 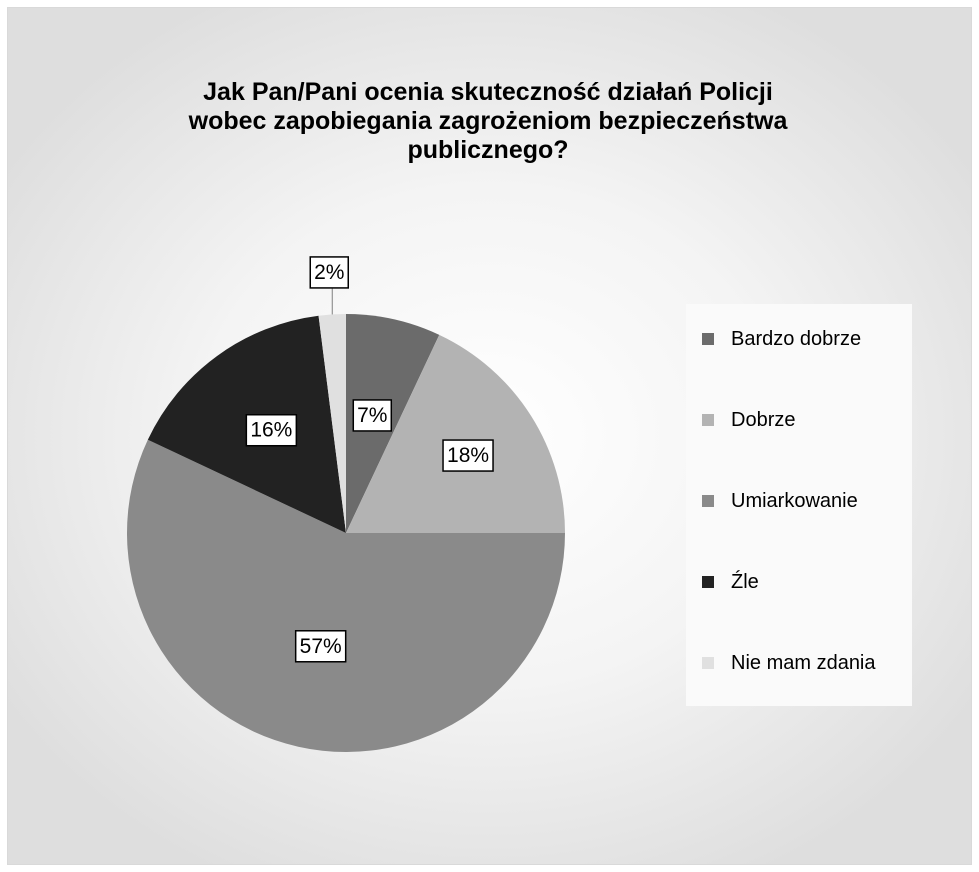 I want to click on data-label-zle: 16%, so click(x=271, y=430).